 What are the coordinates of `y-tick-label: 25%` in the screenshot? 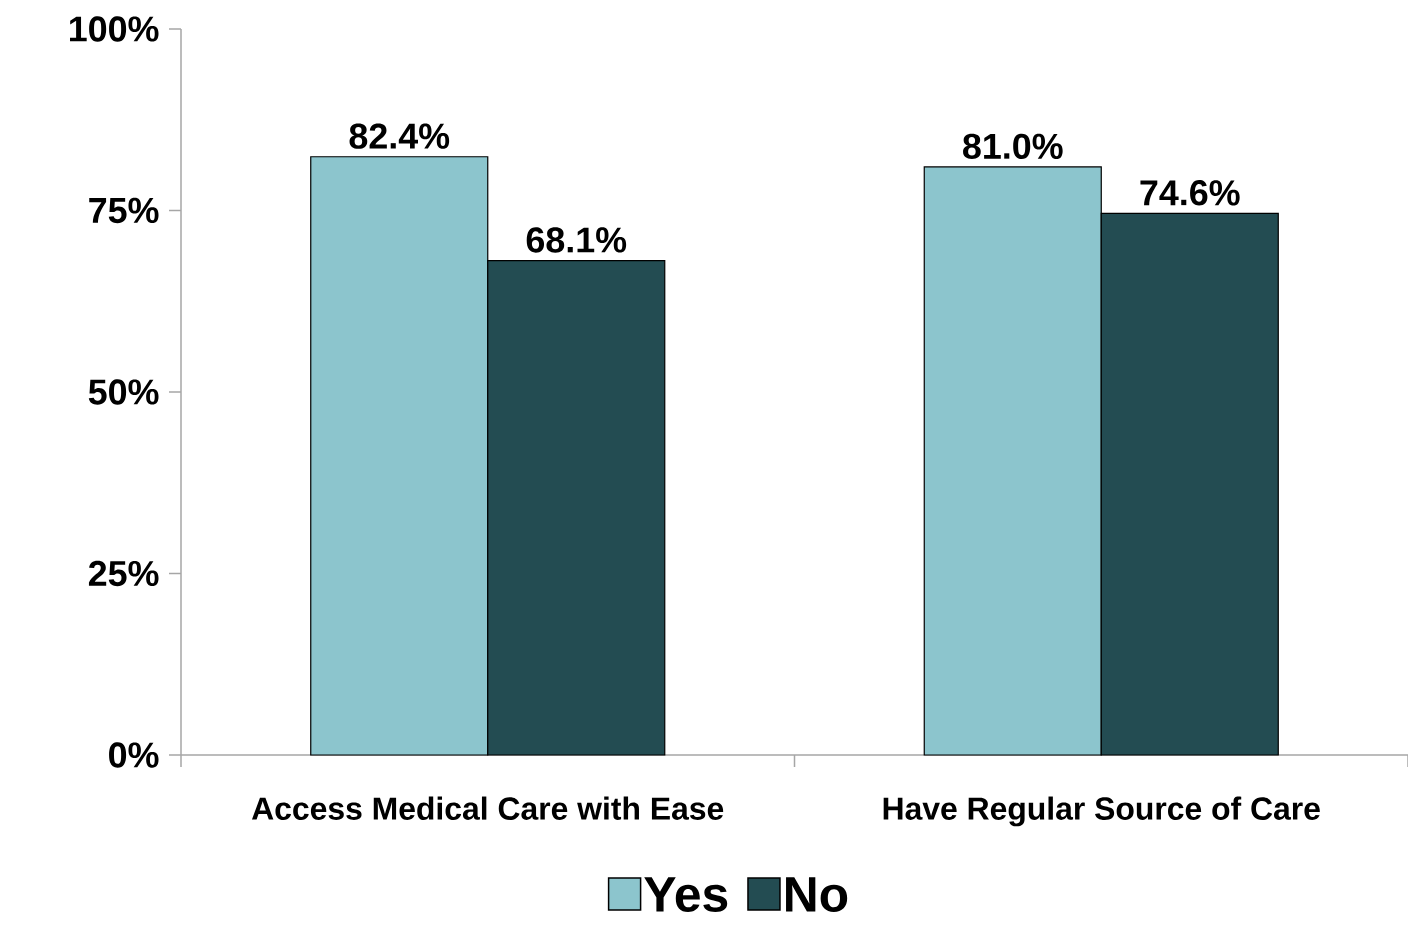 It's located at (123, 573).